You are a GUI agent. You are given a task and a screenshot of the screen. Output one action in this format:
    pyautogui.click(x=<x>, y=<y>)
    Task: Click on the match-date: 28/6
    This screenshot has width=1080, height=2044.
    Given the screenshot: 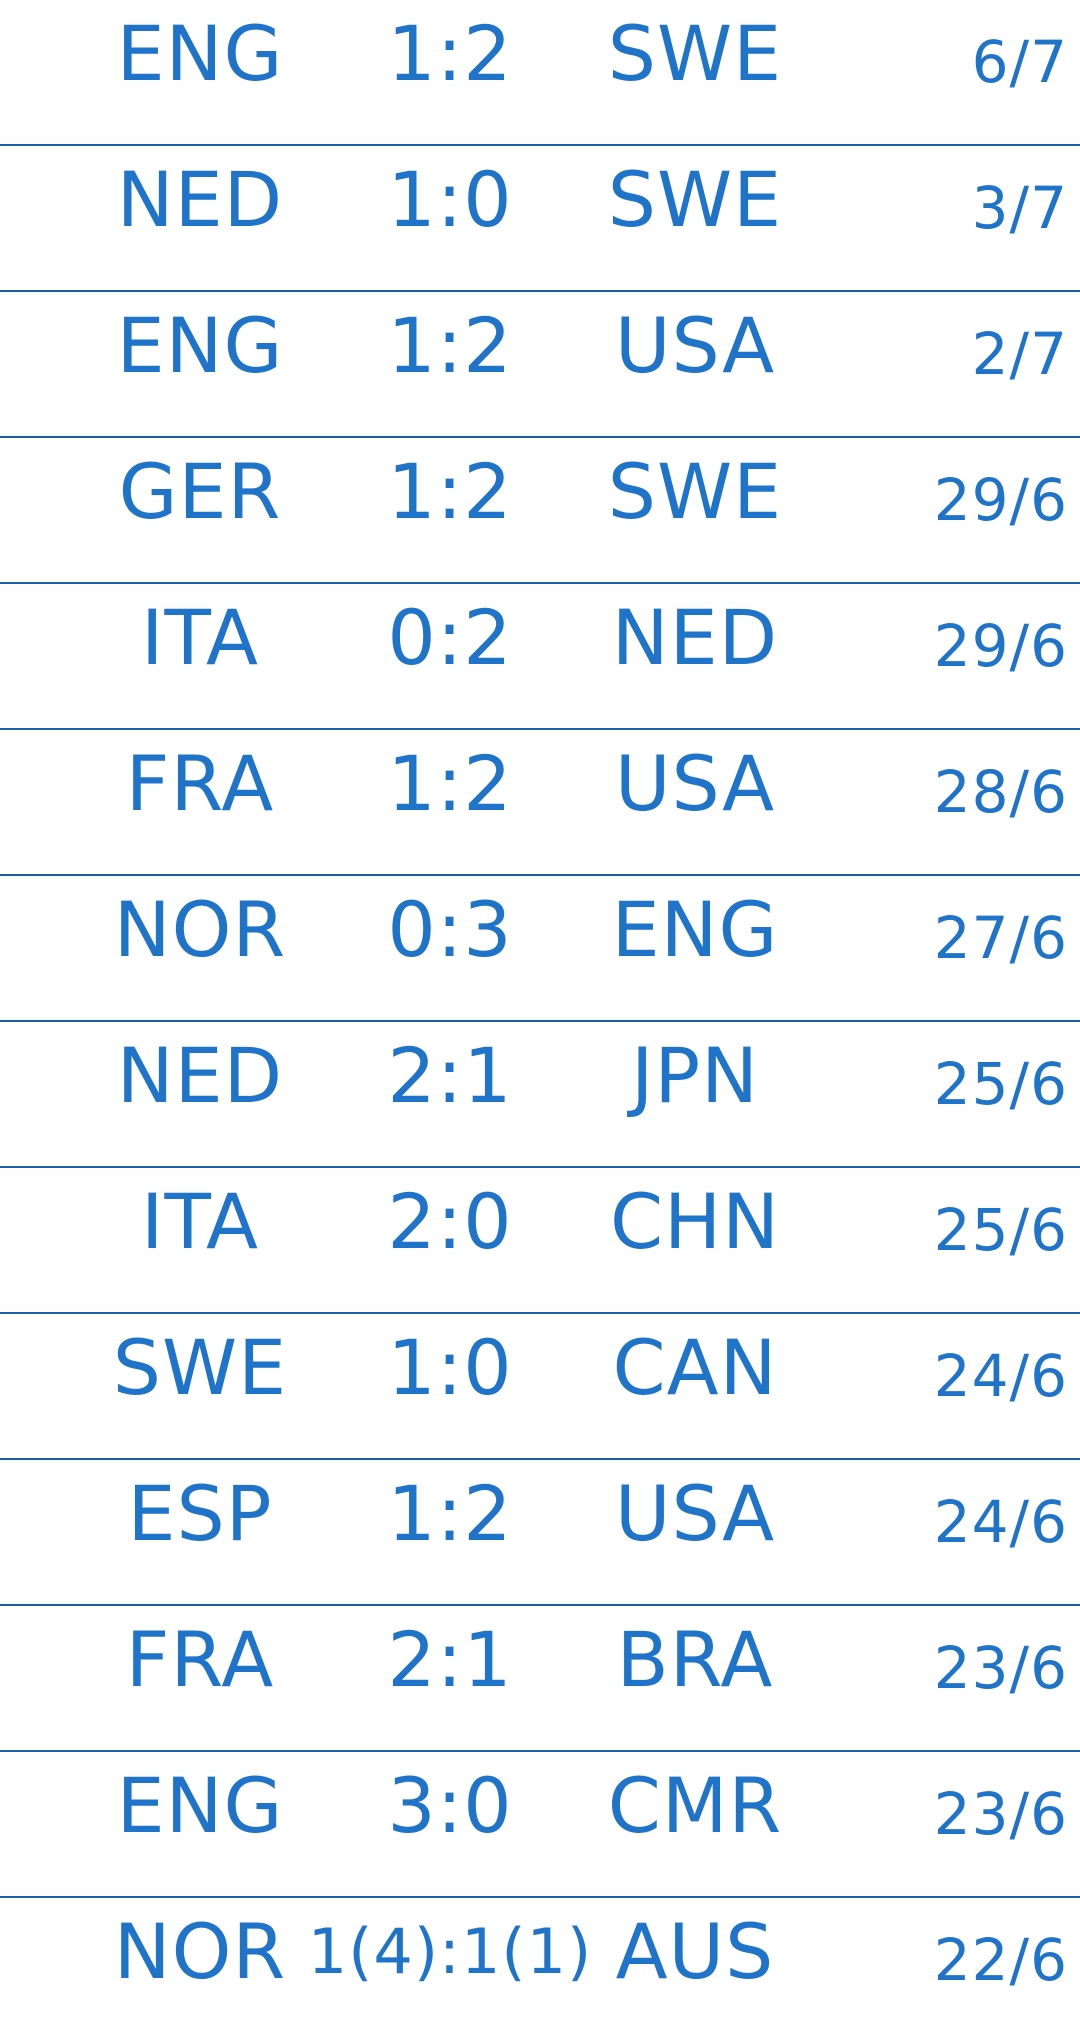 What is the action you would take?
    pyautogui.click(x=1000, y=792)
    